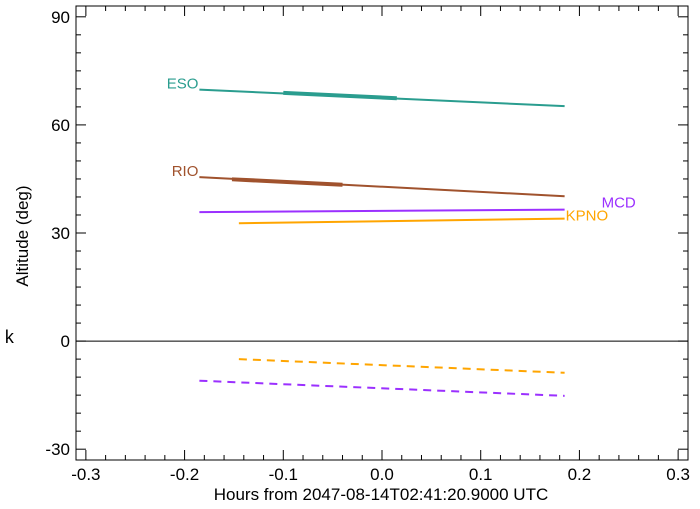 This screenshot has width=700, height=509. I want to click on x-tick-label: -0.1, so click(283, 474).